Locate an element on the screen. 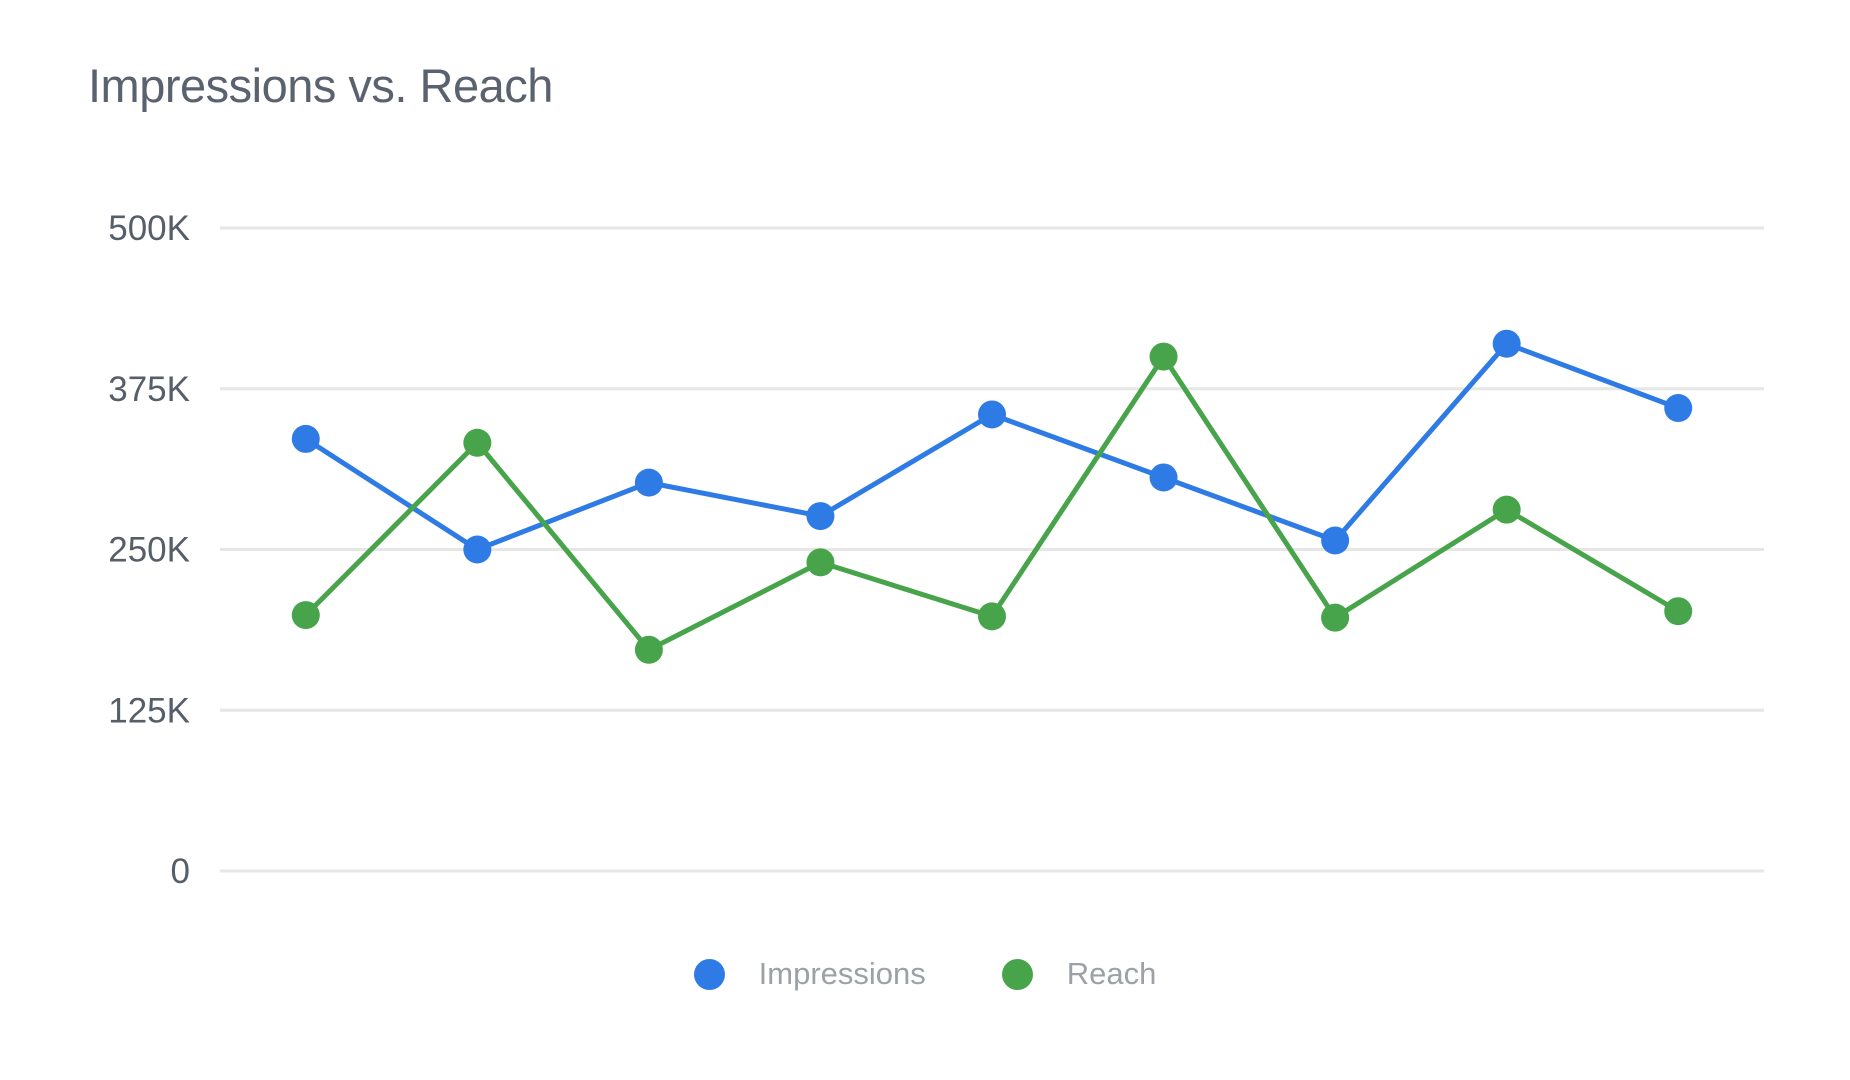  y-tick-label-500K: 500K is located at coordinates (149, 228).